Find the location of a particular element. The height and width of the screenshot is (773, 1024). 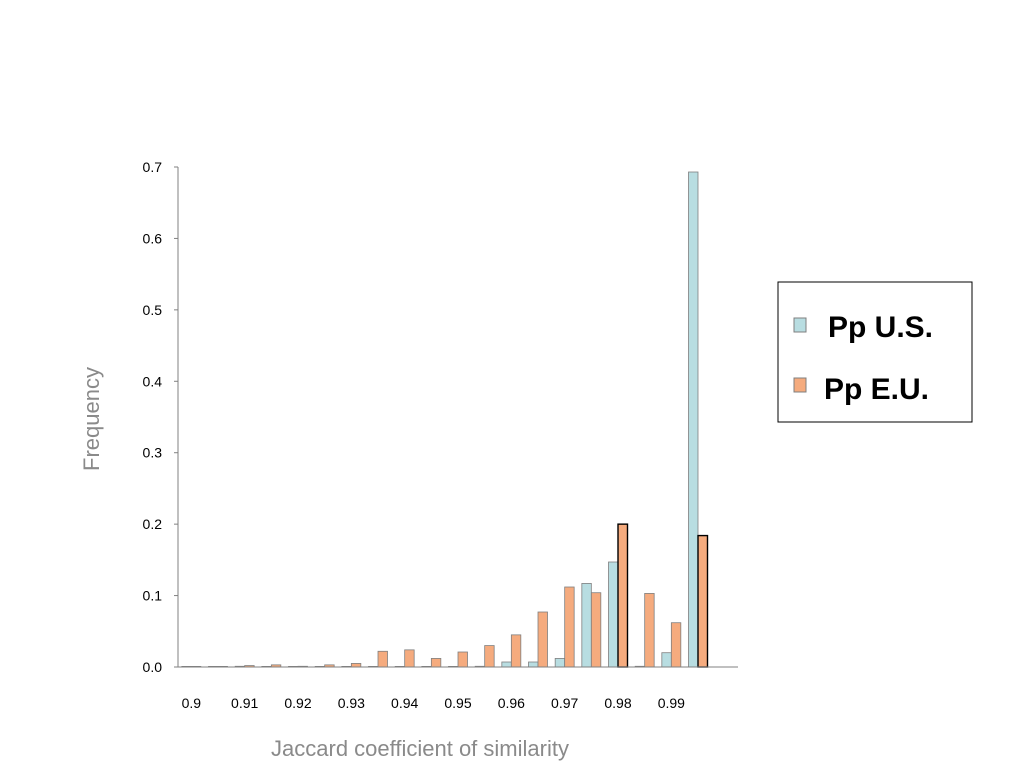

bar-pp-eu-0.93 is located at coordinates (356, 665).